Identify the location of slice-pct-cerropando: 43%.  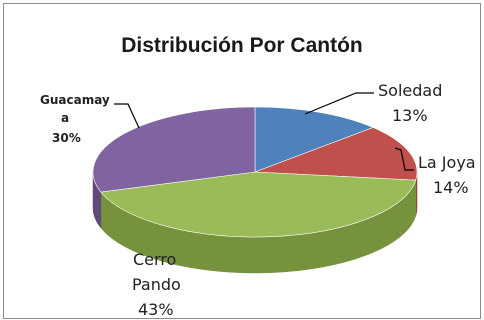
(156, 309).